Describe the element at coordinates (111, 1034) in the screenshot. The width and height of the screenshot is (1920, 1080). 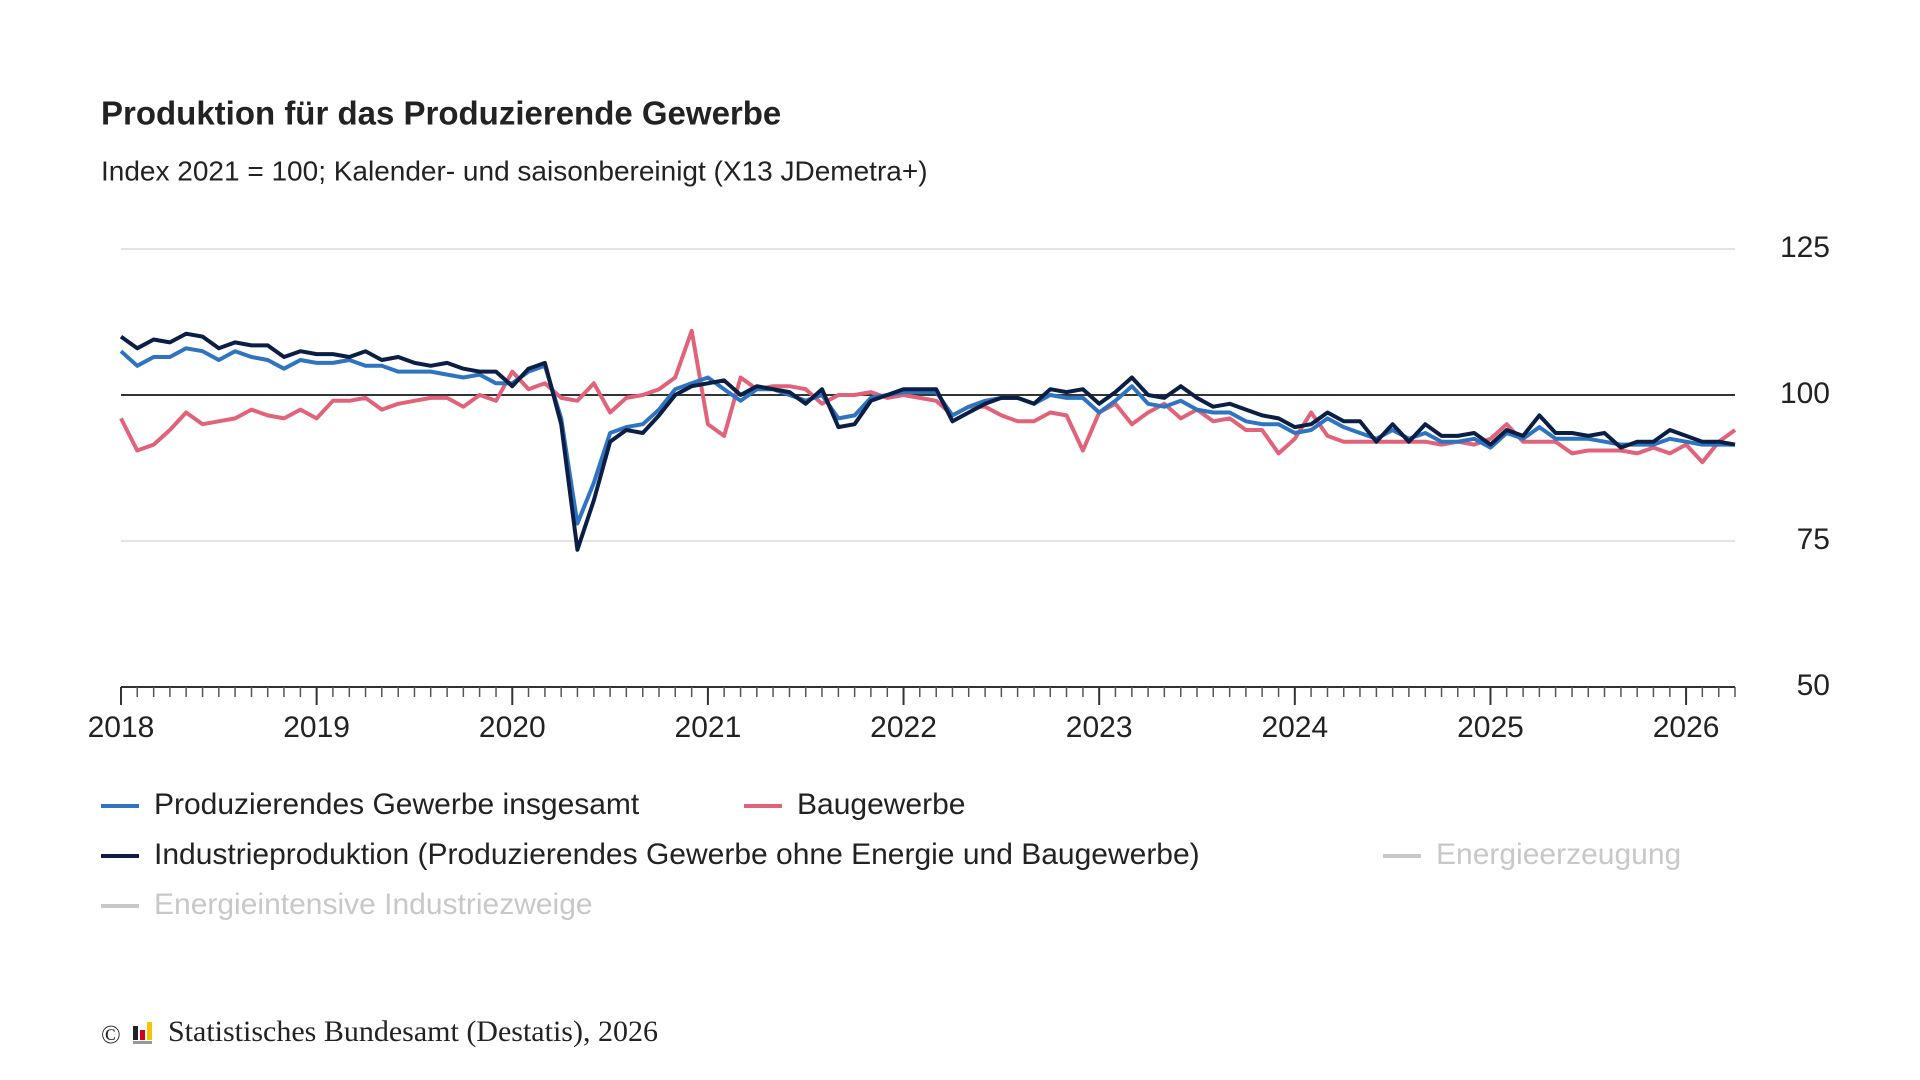
I see `copyright: ©` at that location.